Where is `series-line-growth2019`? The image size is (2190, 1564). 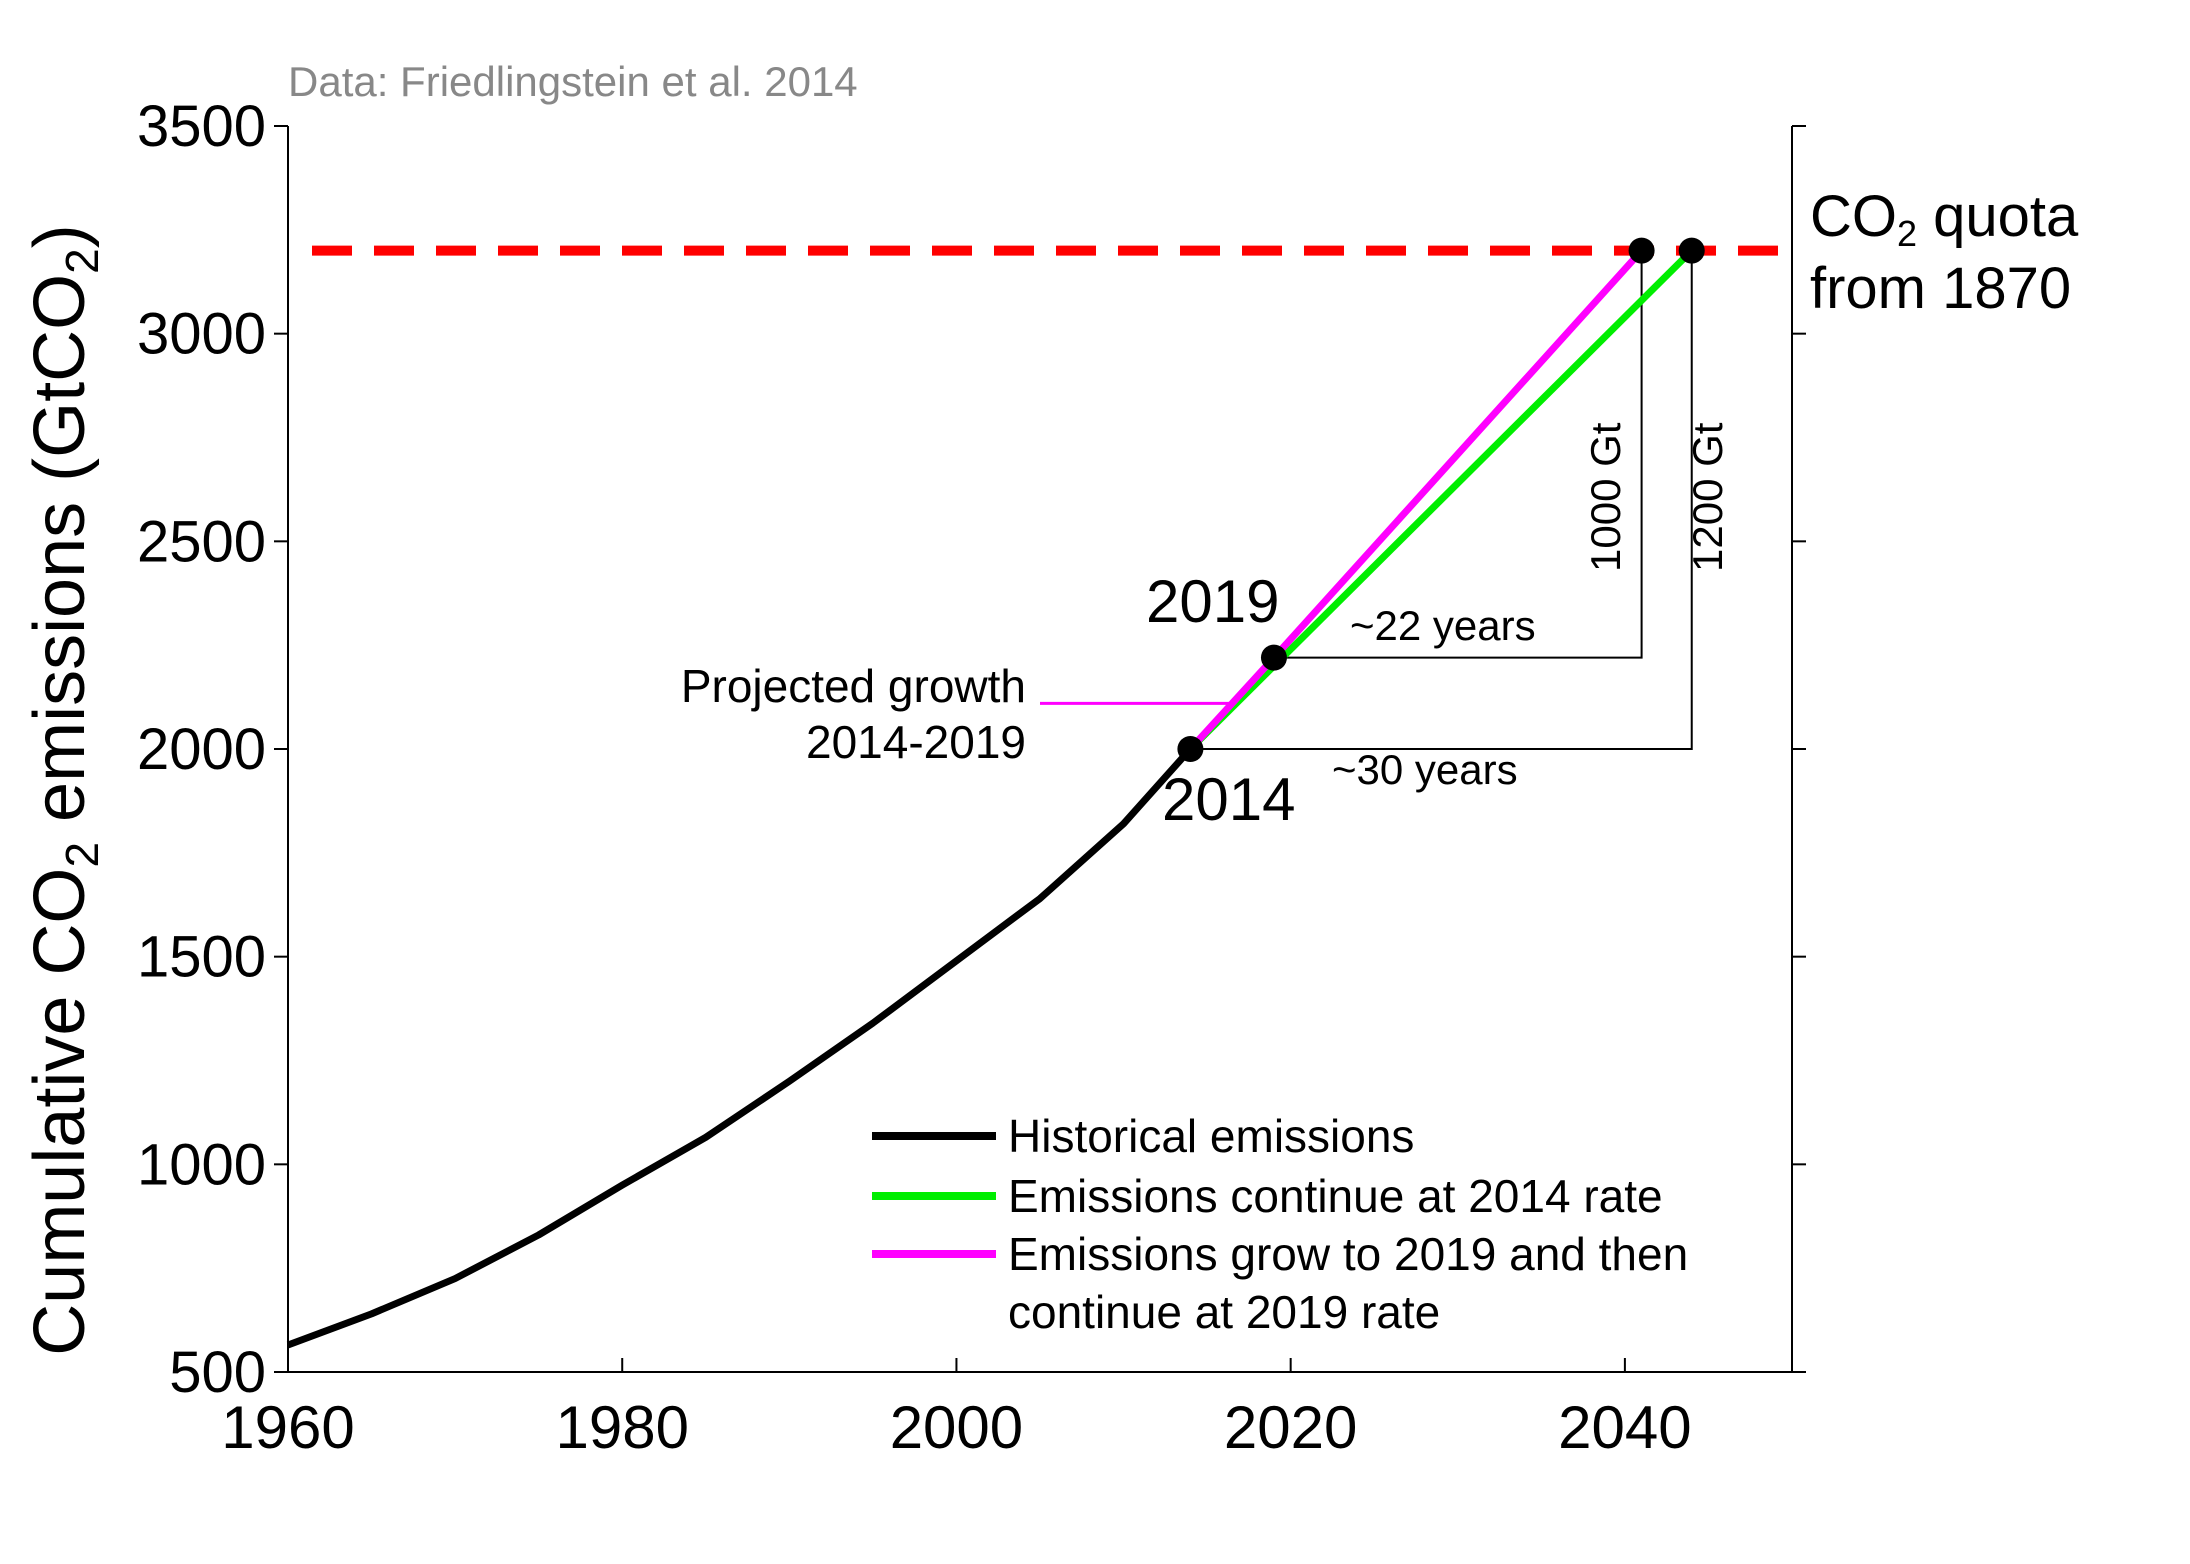 series-line-growth2019 is located at coordinates (1416, 500).